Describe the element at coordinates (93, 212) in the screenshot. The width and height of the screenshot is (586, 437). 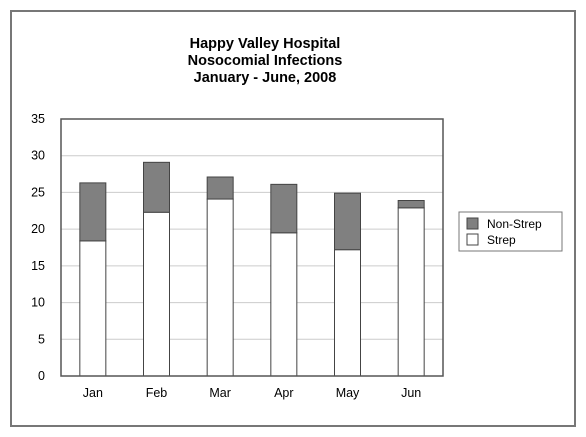
I see `bar-jan-non-strep` at that location.